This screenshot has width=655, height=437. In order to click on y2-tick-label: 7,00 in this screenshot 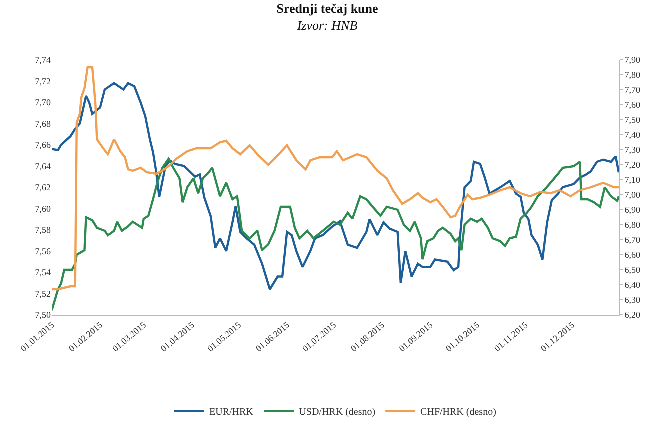, I will do `click(633, 195)`.